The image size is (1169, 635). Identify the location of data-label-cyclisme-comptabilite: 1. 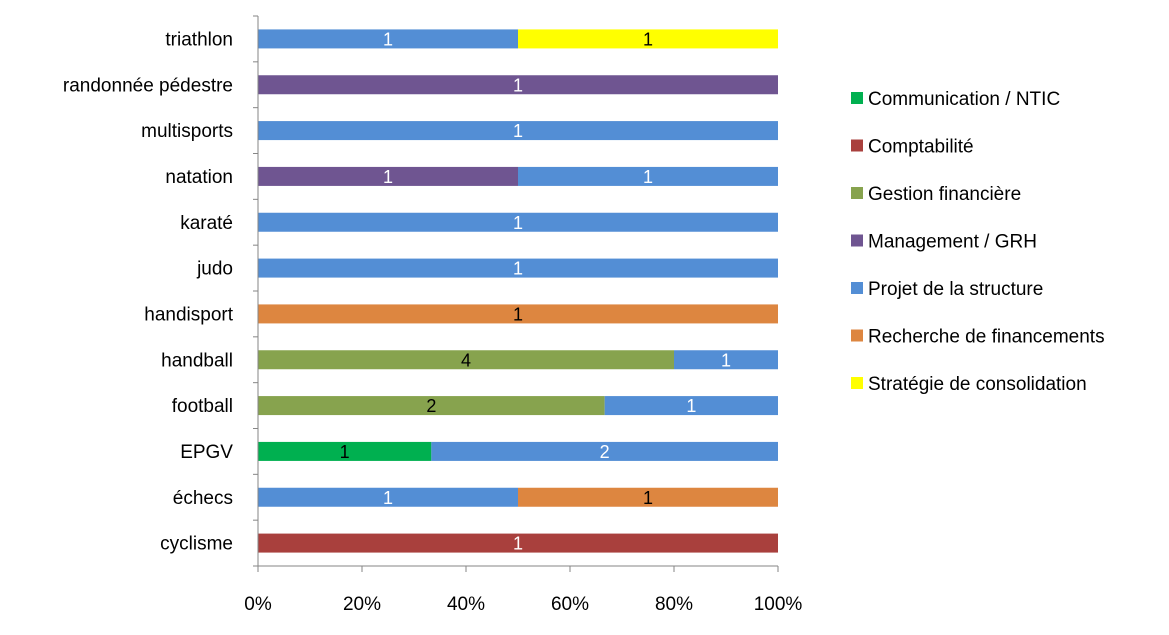
(518, 544).